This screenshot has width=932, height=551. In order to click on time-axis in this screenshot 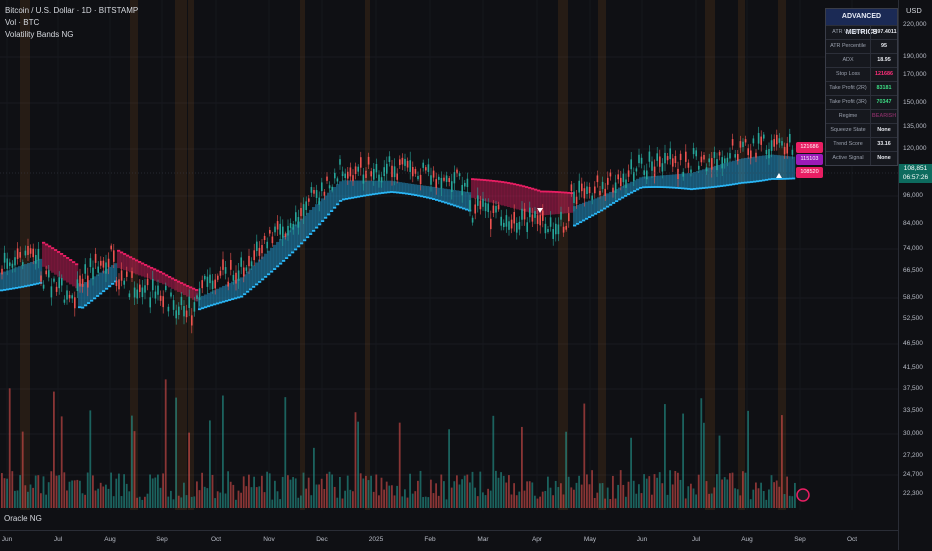, I will do `click(449, 540)`.